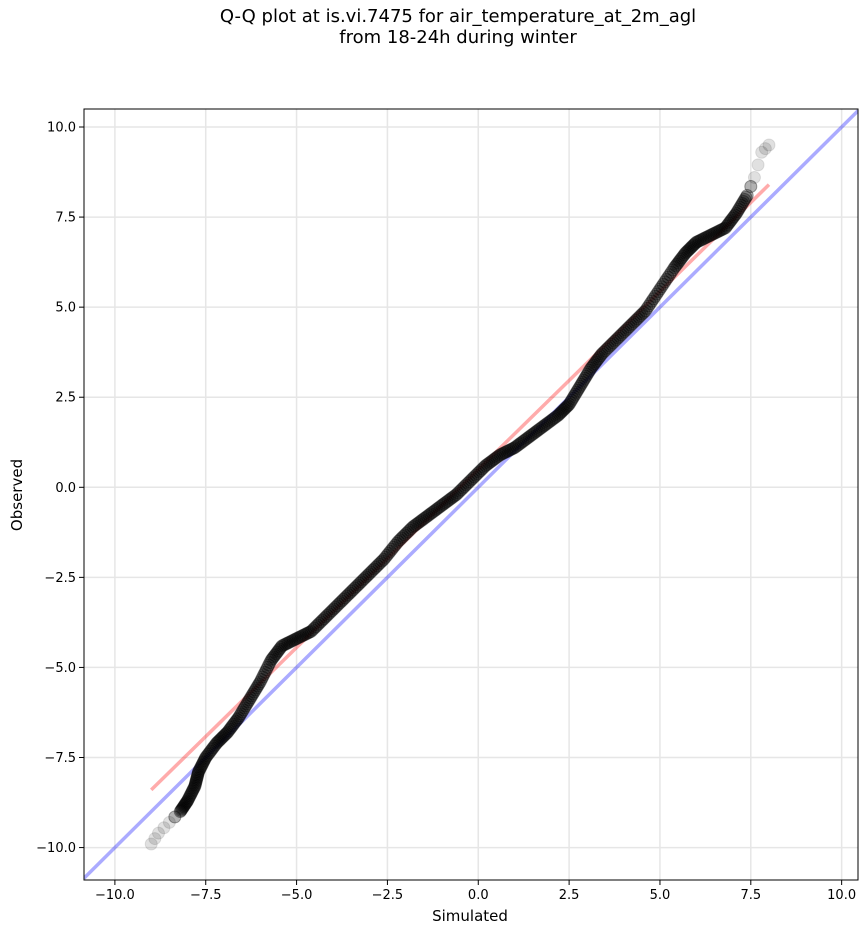  I want to click on x-axis-label: Simulated, so click(470, 916).